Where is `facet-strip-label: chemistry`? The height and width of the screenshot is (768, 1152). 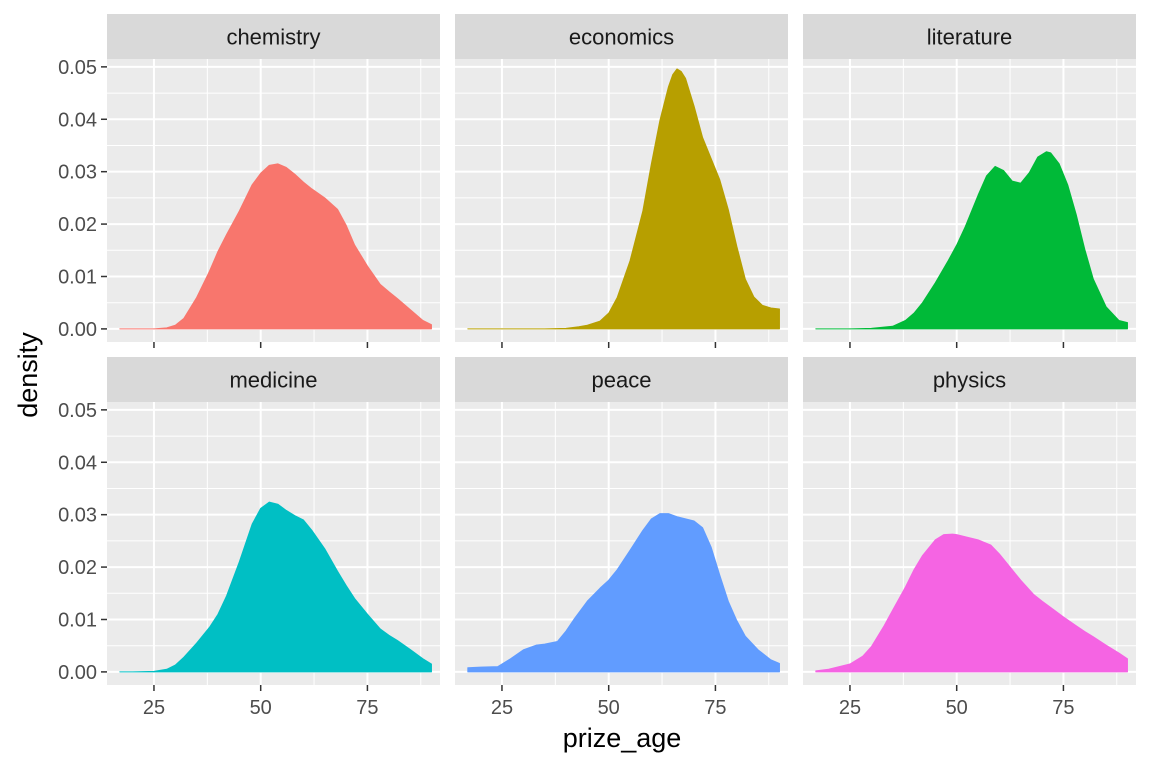
facet-strip-label: chemistry is located at coordinates (273, 37).